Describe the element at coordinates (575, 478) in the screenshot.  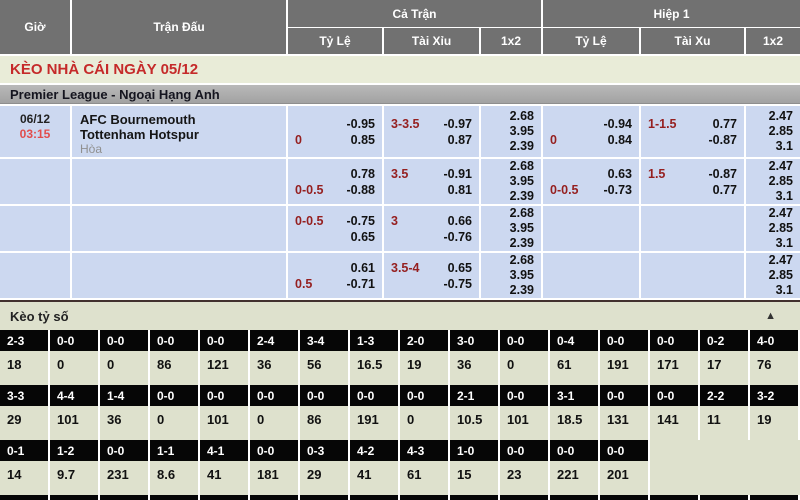
I see `score-odds-cell: 221` at that location.